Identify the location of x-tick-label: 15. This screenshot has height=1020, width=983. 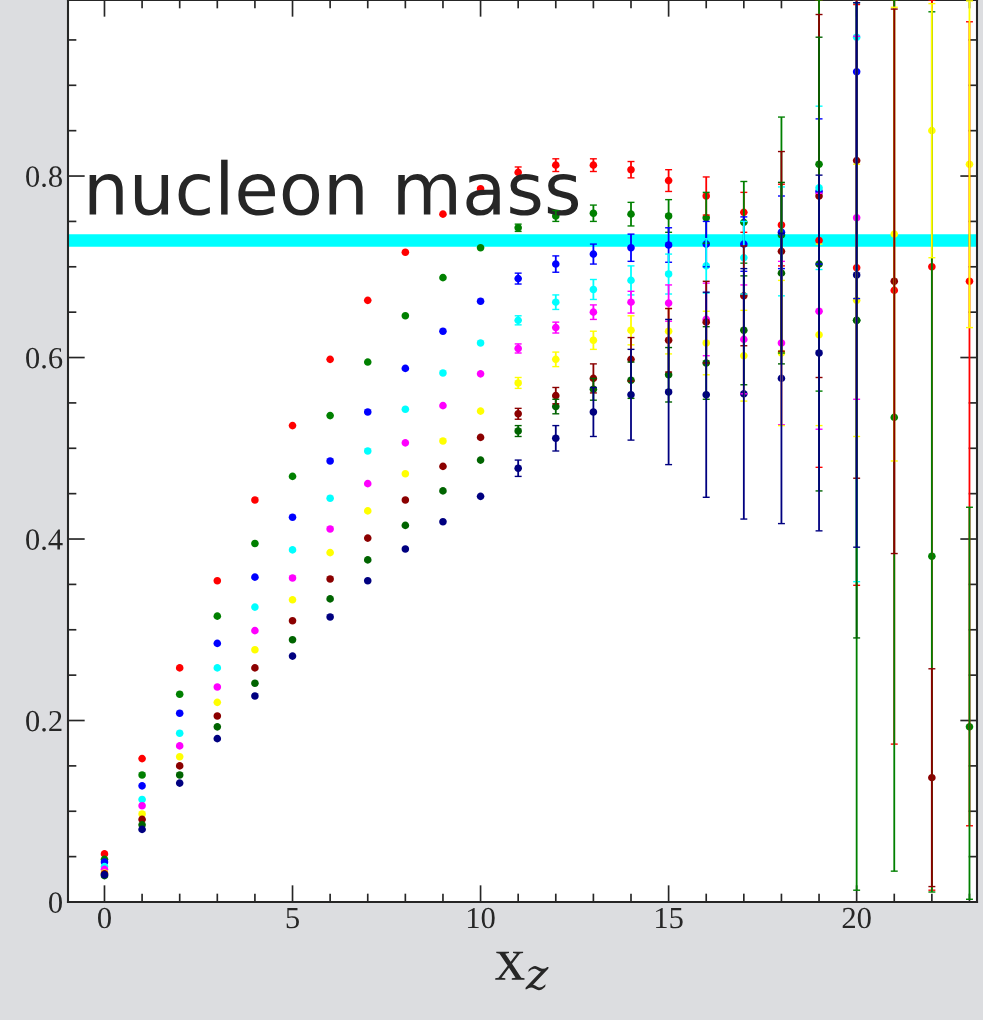
(669, 918).